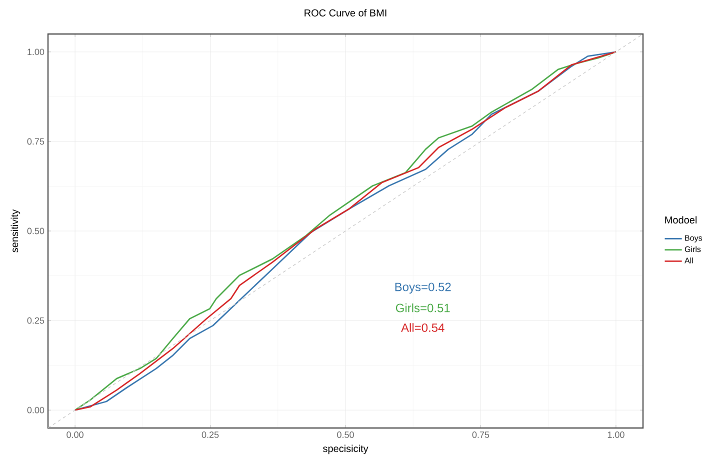  What do you see at coordinates (345, 12) in the screenshot?
I see `chart-title: ROC Curve of BMI` at bounding box center [345, 12].